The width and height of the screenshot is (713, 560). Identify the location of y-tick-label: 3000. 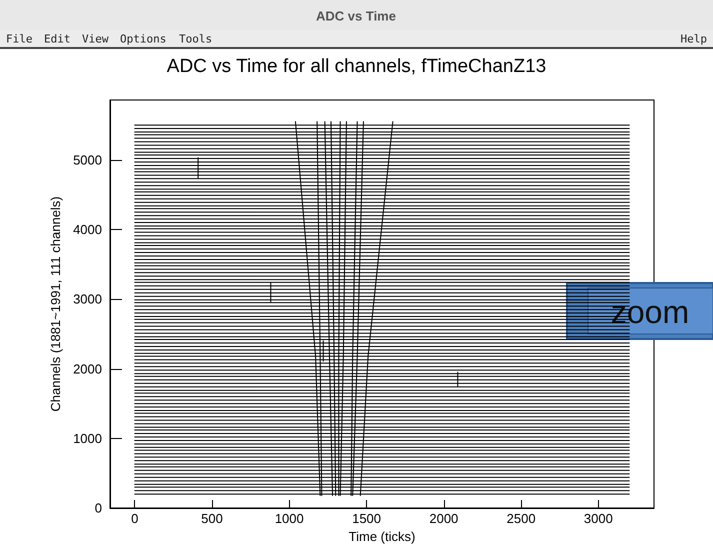
(87, 299).